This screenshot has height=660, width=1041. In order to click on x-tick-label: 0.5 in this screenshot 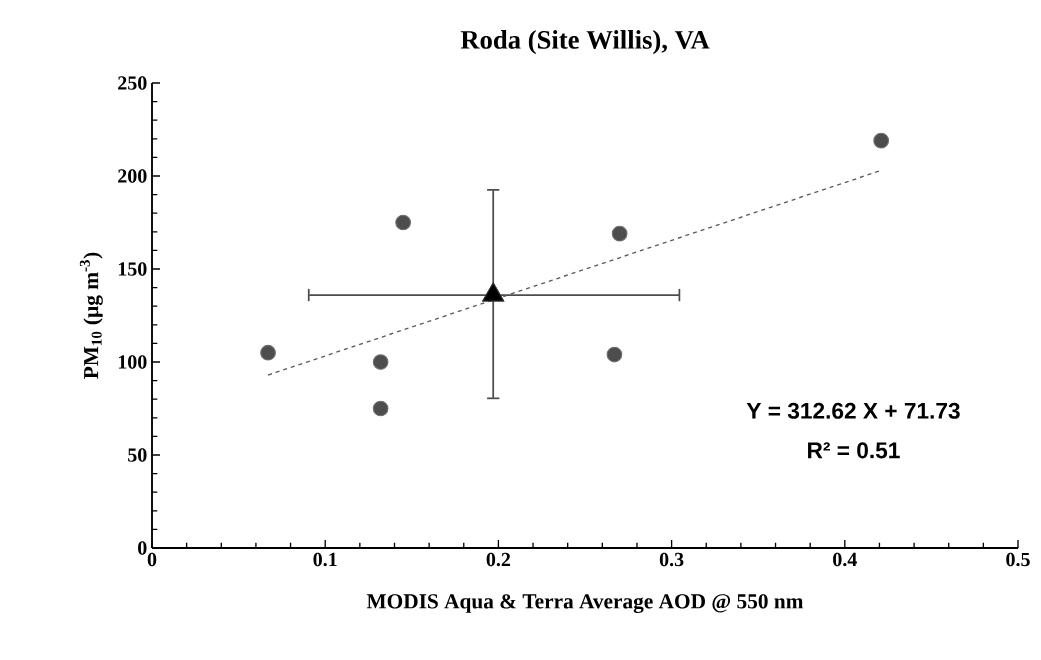, I will do `click(1018, 559)`.